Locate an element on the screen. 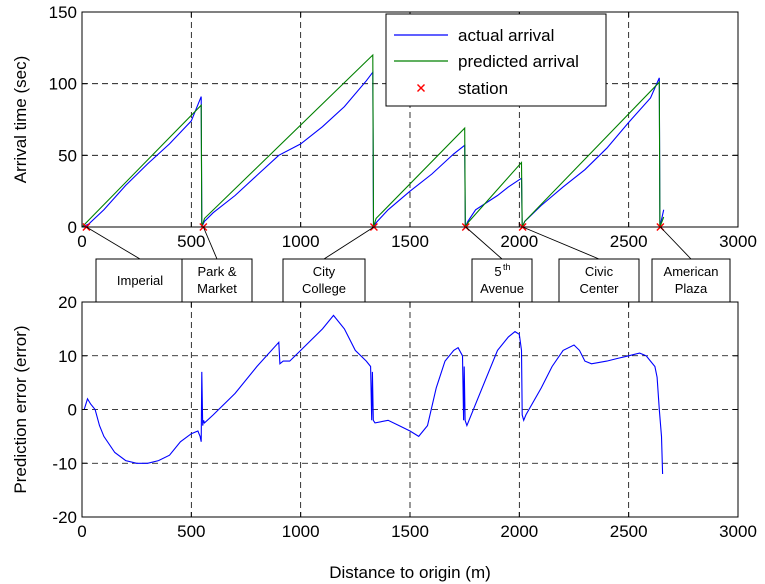  x-axis-label: Distance to origin (m) is located at coordinates (410, 572).